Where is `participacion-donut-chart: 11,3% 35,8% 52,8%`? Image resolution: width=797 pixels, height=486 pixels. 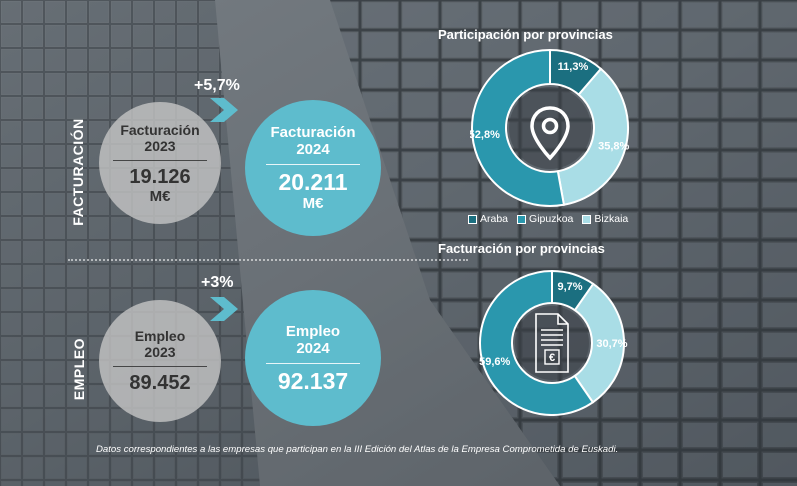
participacion-donut-chart: 11,3% 35,8% 52,8% is located at coordinates (549, 127).